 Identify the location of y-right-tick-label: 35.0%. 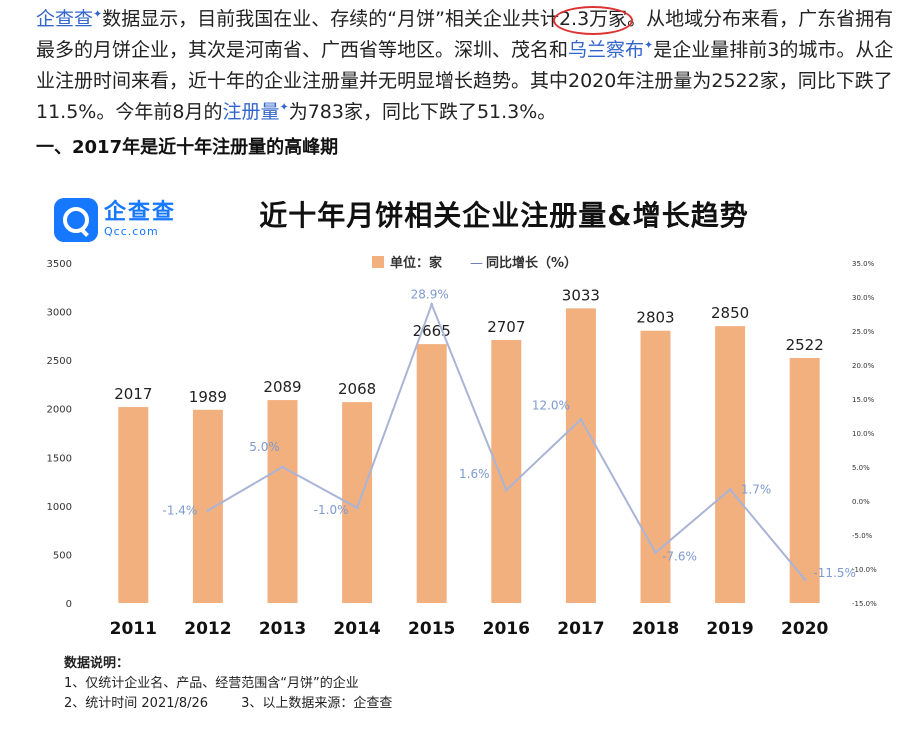
(863, 264).